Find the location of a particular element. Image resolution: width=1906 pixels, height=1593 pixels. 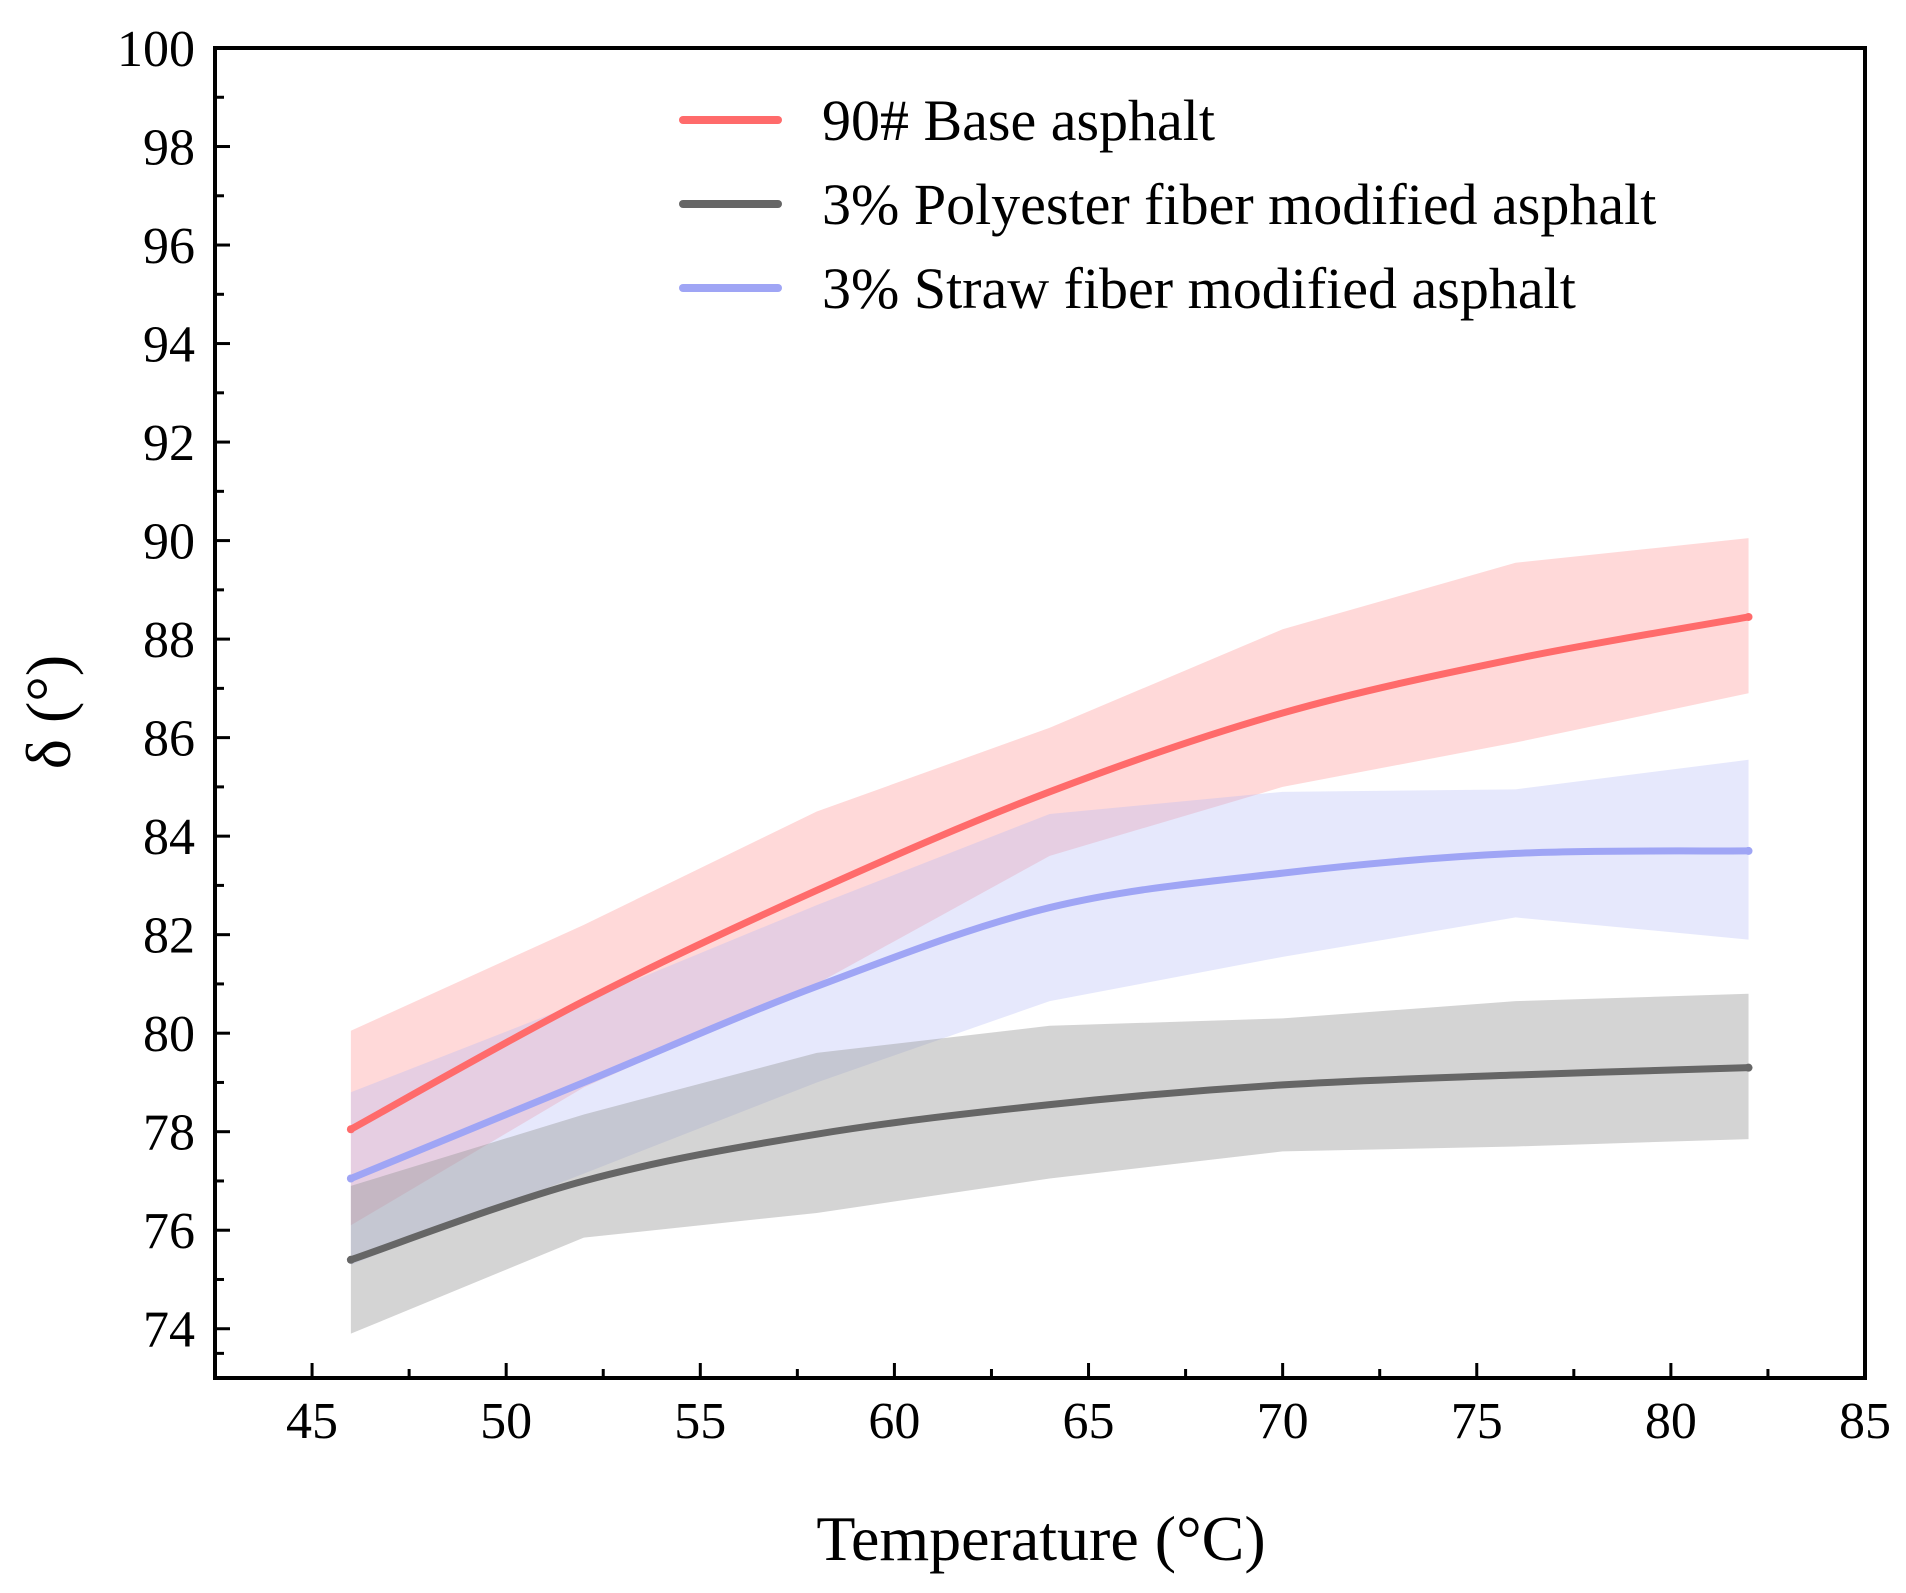

y-tick-label: 76 is located at coordinates (169, 1231).